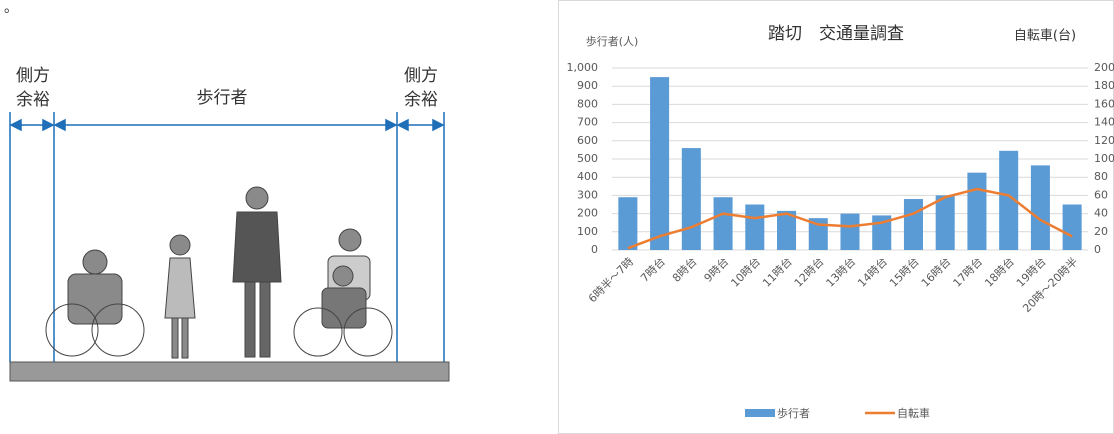  I want to click on y-tick-label: 400, so click(587, 176).